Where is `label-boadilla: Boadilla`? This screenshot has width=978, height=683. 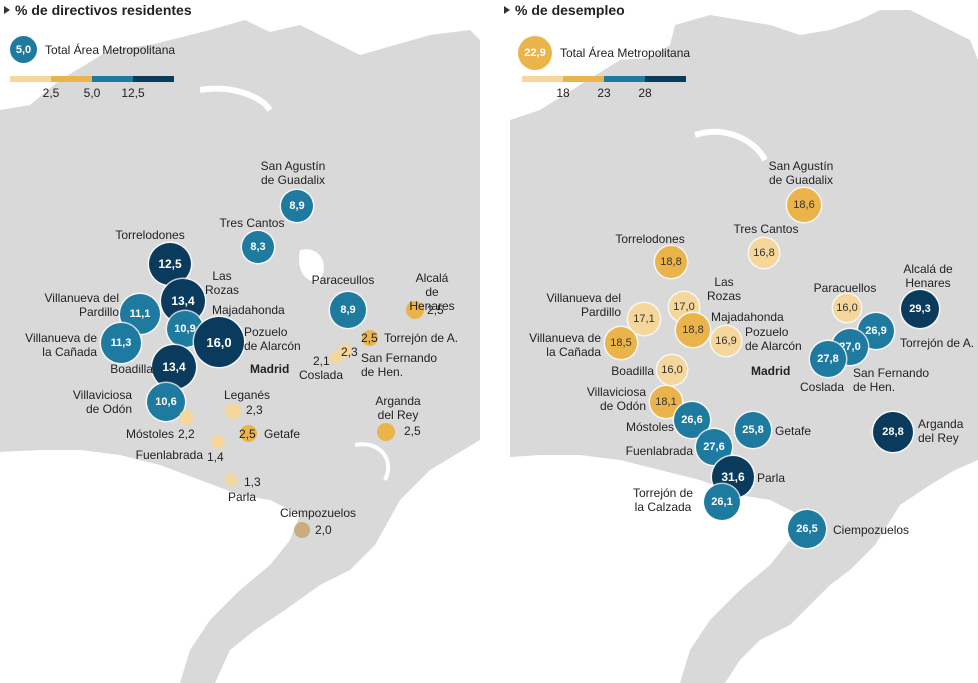
label-boadilla: Boadilla is located at coordinates (131, 369).